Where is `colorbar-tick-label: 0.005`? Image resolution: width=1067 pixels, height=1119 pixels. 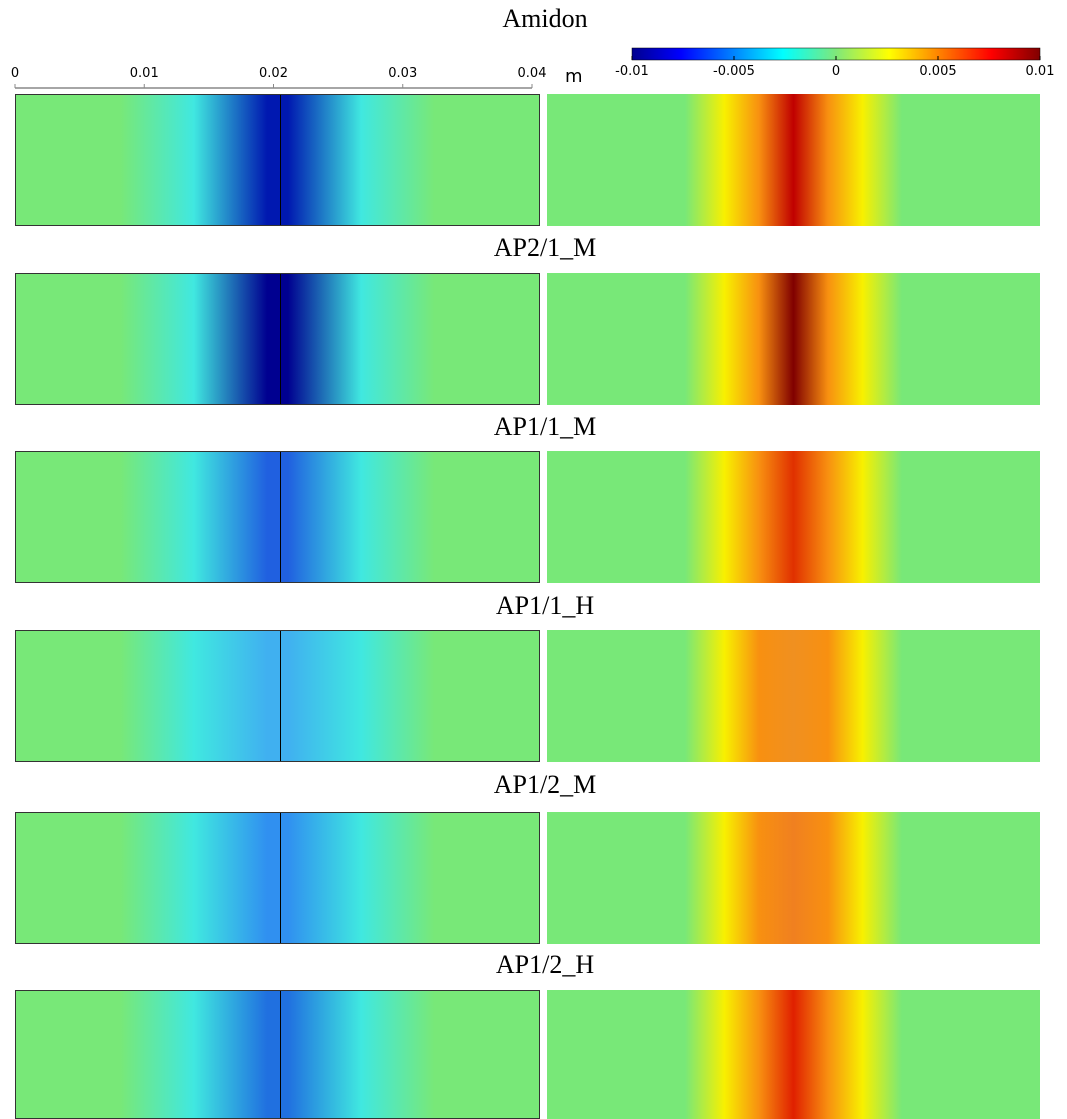
colorbar-tick-label: 0.005 is located at coordinates (937, 71).